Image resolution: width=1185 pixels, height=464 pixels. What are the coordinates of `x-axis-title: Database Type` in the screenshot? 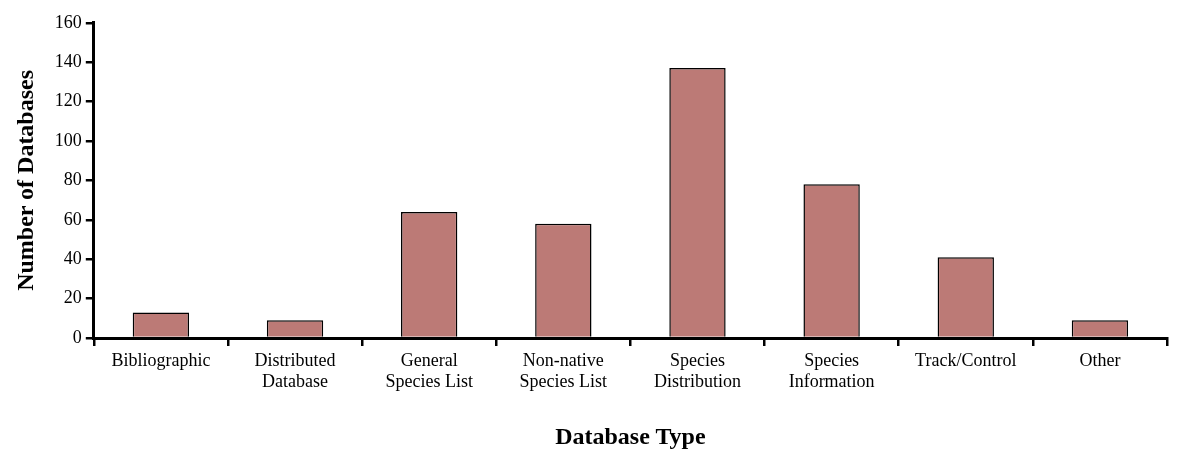 It's located at (630, 435).